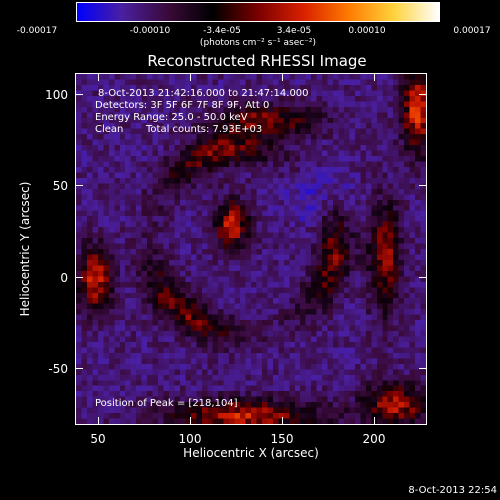  Describe the element at coordinates (294, 31) in the screenshot. I see `colorbar-tick: 3.4e-05` at that location.